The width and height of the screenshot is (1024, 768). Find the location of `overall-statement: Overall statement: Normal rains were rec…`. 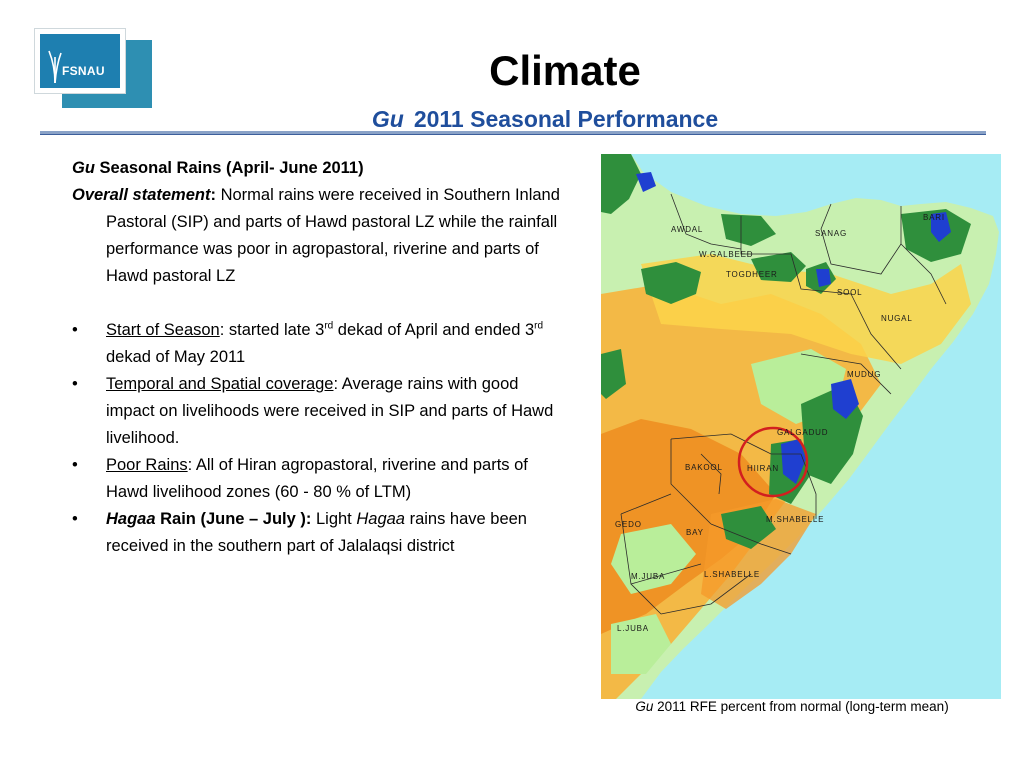

overall-statement: Overall statement: Normal rains were rec… is located at coordinates (317, 236).